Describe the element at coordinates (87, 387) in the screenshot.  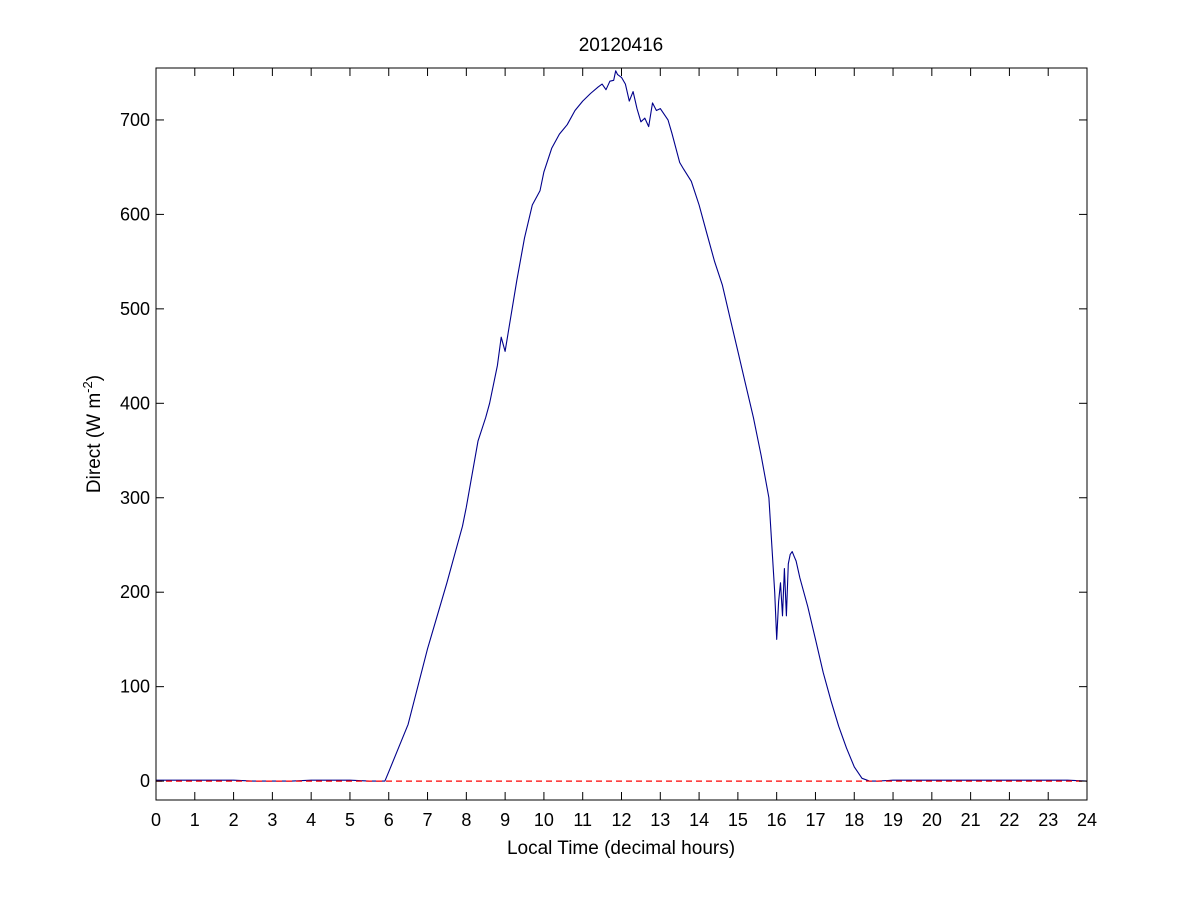
I see `y-axis-title-superscript: -2` at that location.